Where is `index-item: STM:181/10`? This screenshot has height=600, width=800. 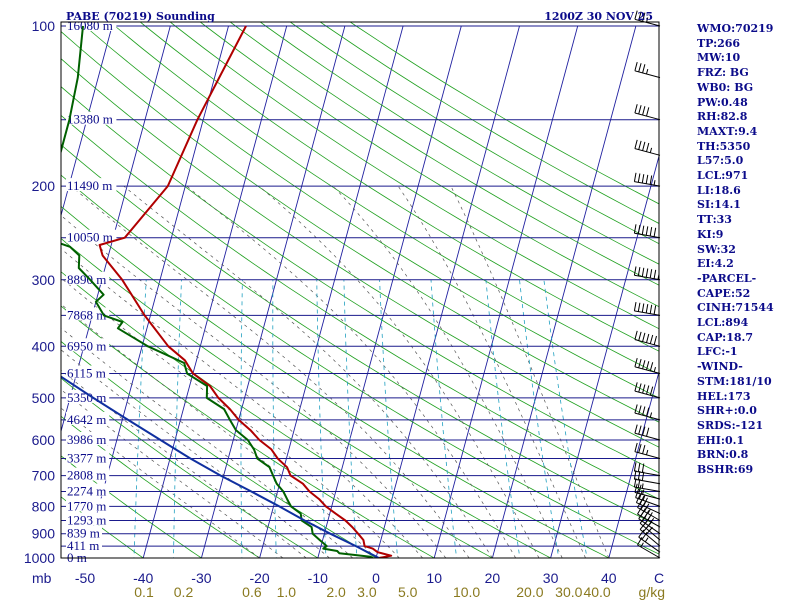
index-item: STM:181/10 is located at coordinates (734, 381).